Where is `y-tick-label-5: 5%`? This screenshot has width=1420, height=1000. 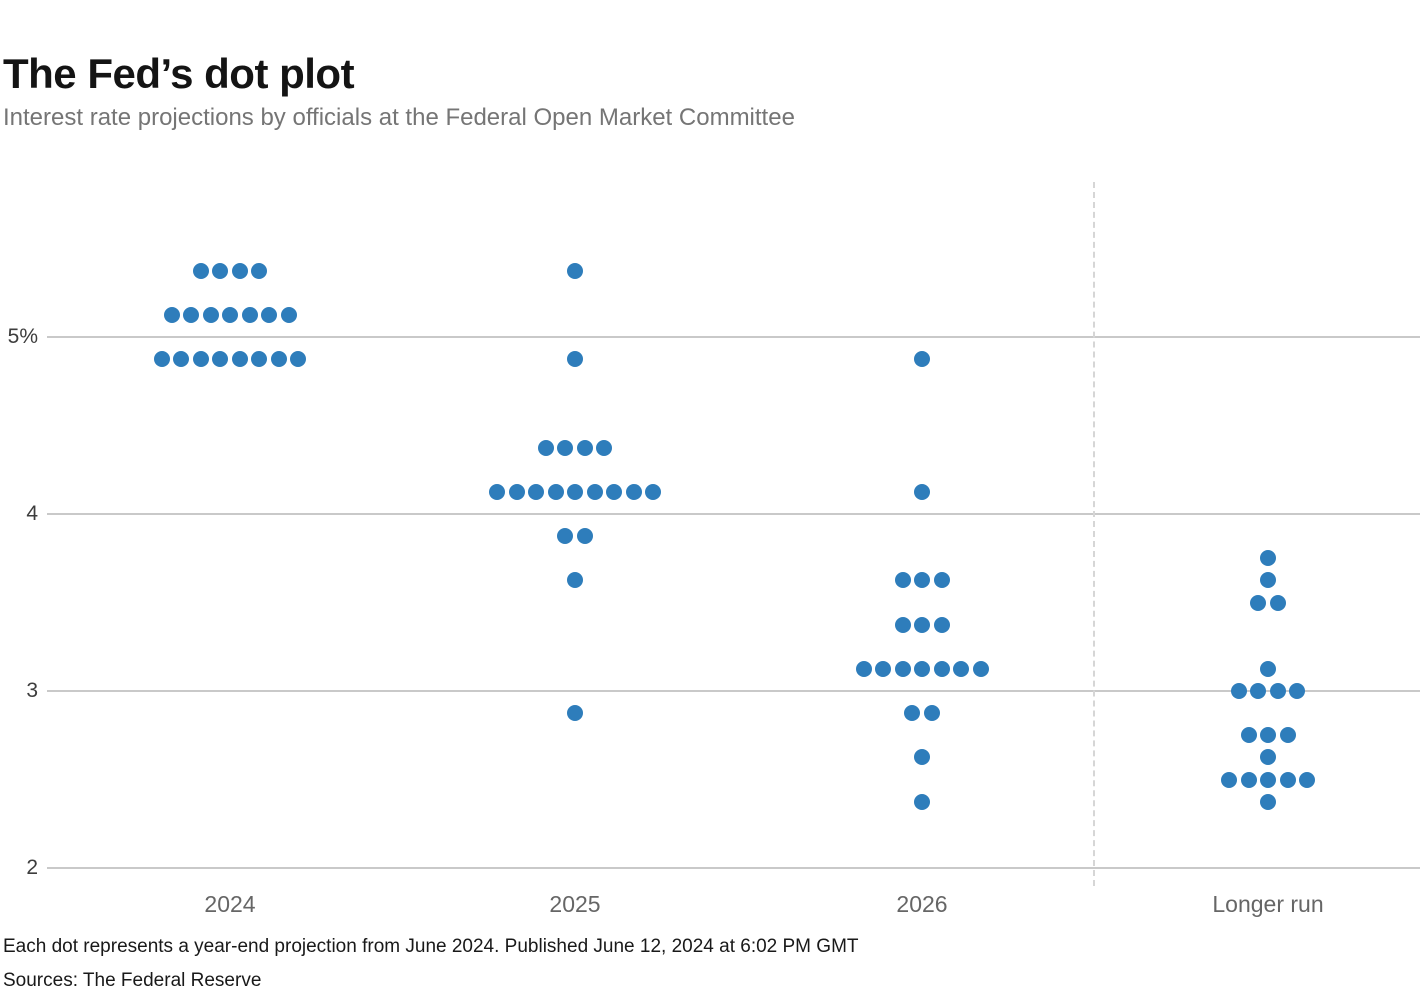
y-tick-label-5: 5% is located at coordinates (22, 336).